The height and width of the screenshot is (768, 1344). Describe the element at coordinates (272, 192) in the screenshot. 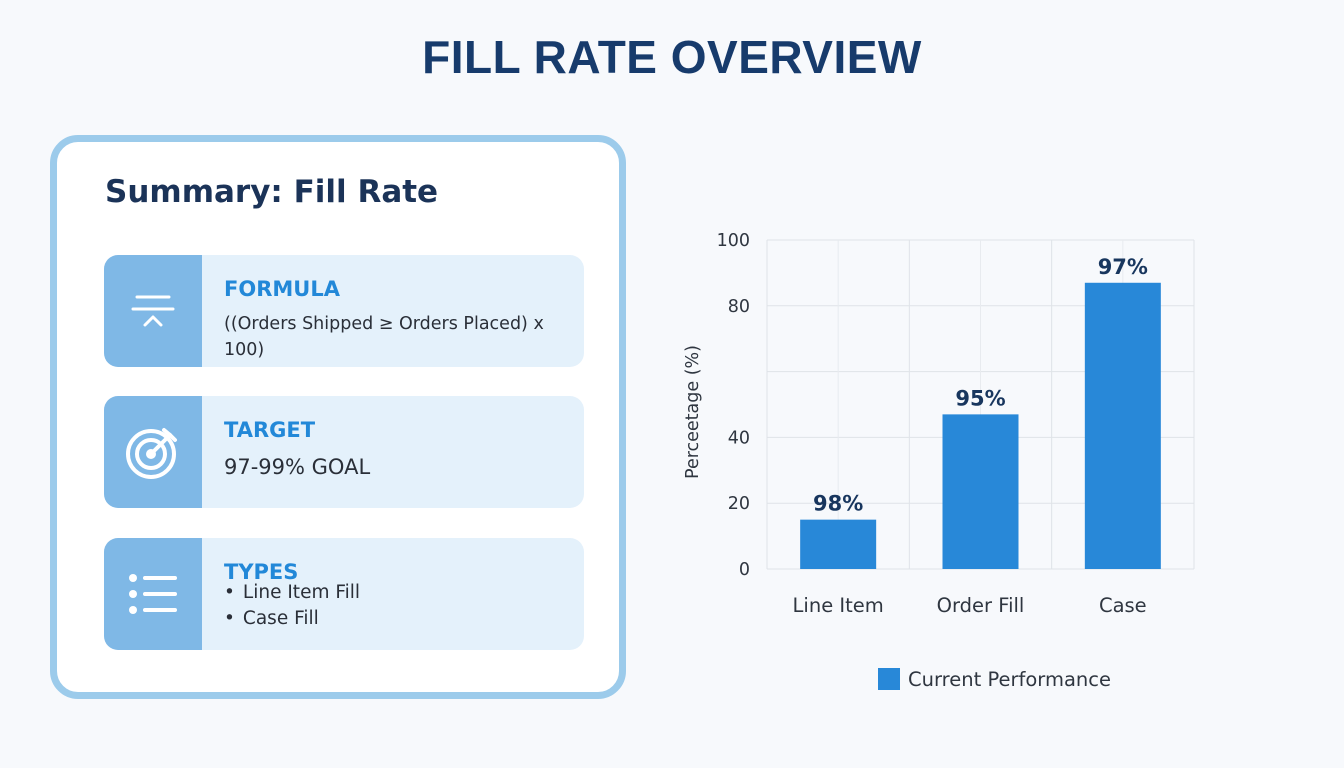

I see `summary-title: Summary: Fill Rate` at that location.